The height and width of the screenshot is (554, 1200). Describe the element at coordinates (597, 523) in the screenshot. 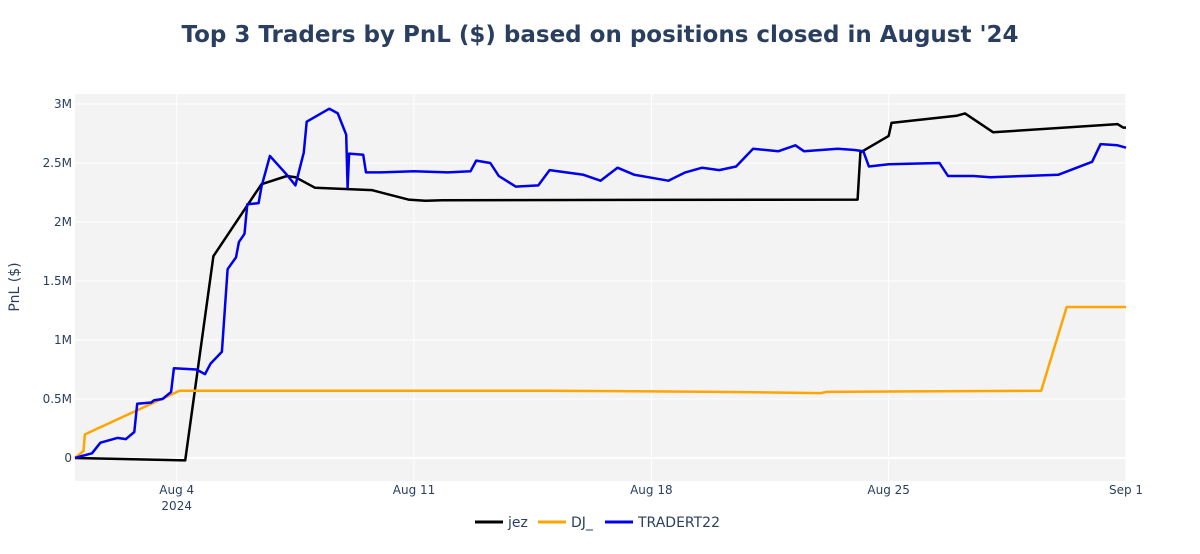

I see `legend: jez DJ_ TRADERT22` at that location.